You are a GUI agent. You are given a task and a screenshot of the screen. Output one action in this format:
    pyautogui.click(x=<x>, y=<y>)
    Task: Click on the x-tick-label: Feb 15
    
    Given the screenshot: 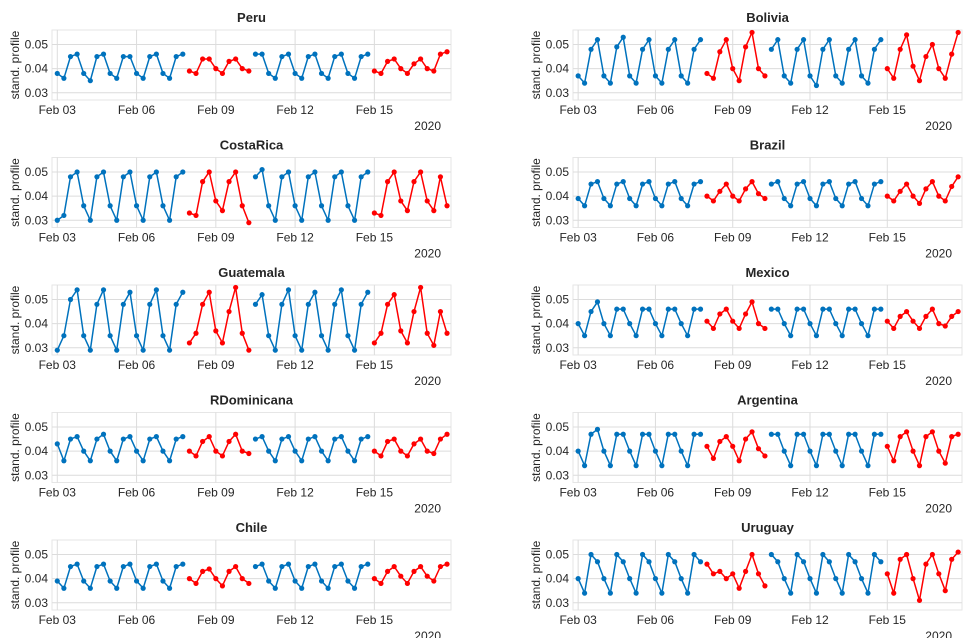 What is the action you would take?
    pyautogui.click(x=375, y=620)
    